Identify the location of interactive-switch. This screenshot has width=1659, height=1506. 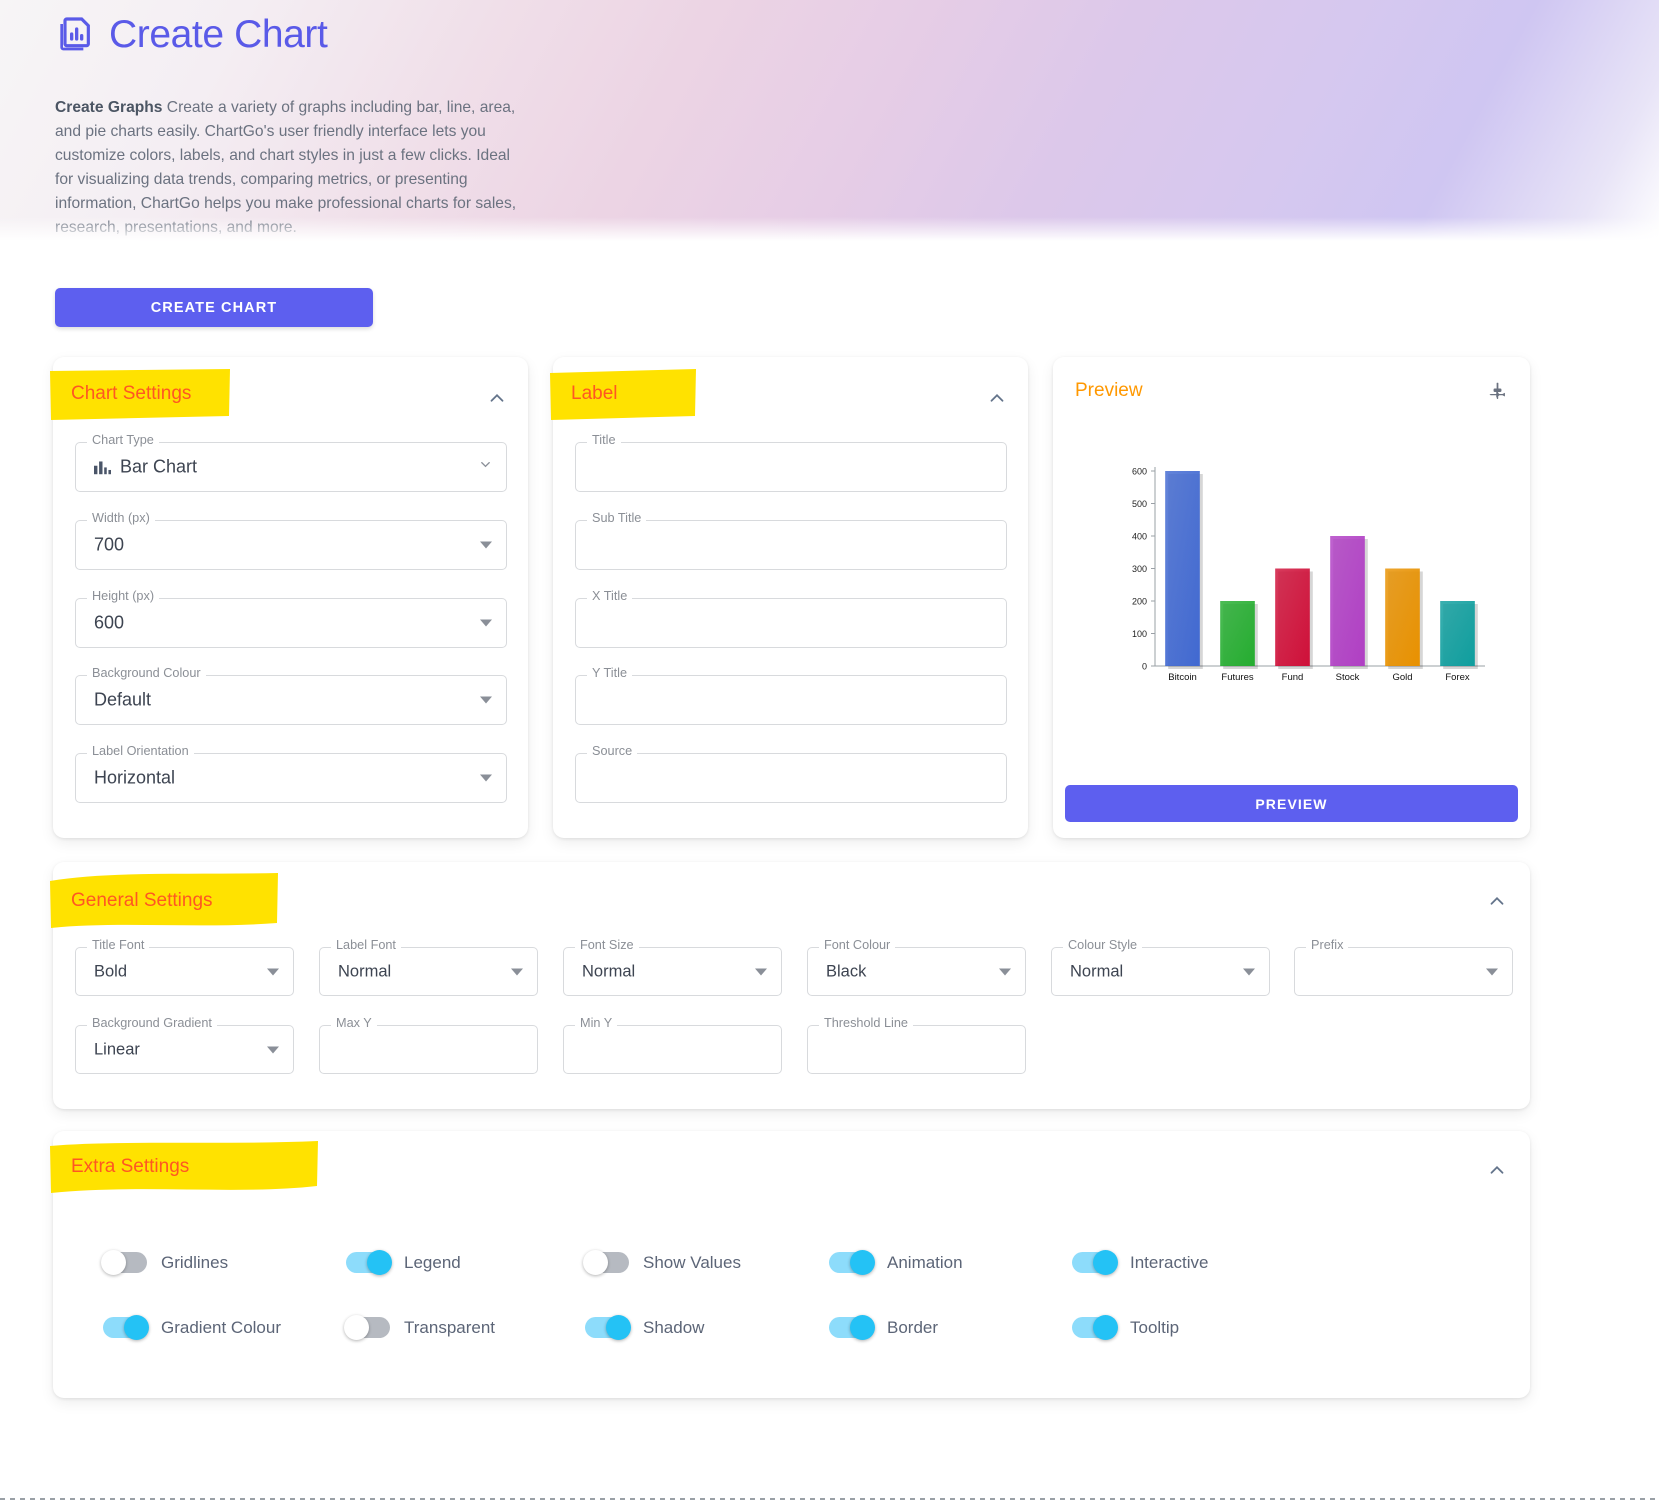
(1095, 1262).